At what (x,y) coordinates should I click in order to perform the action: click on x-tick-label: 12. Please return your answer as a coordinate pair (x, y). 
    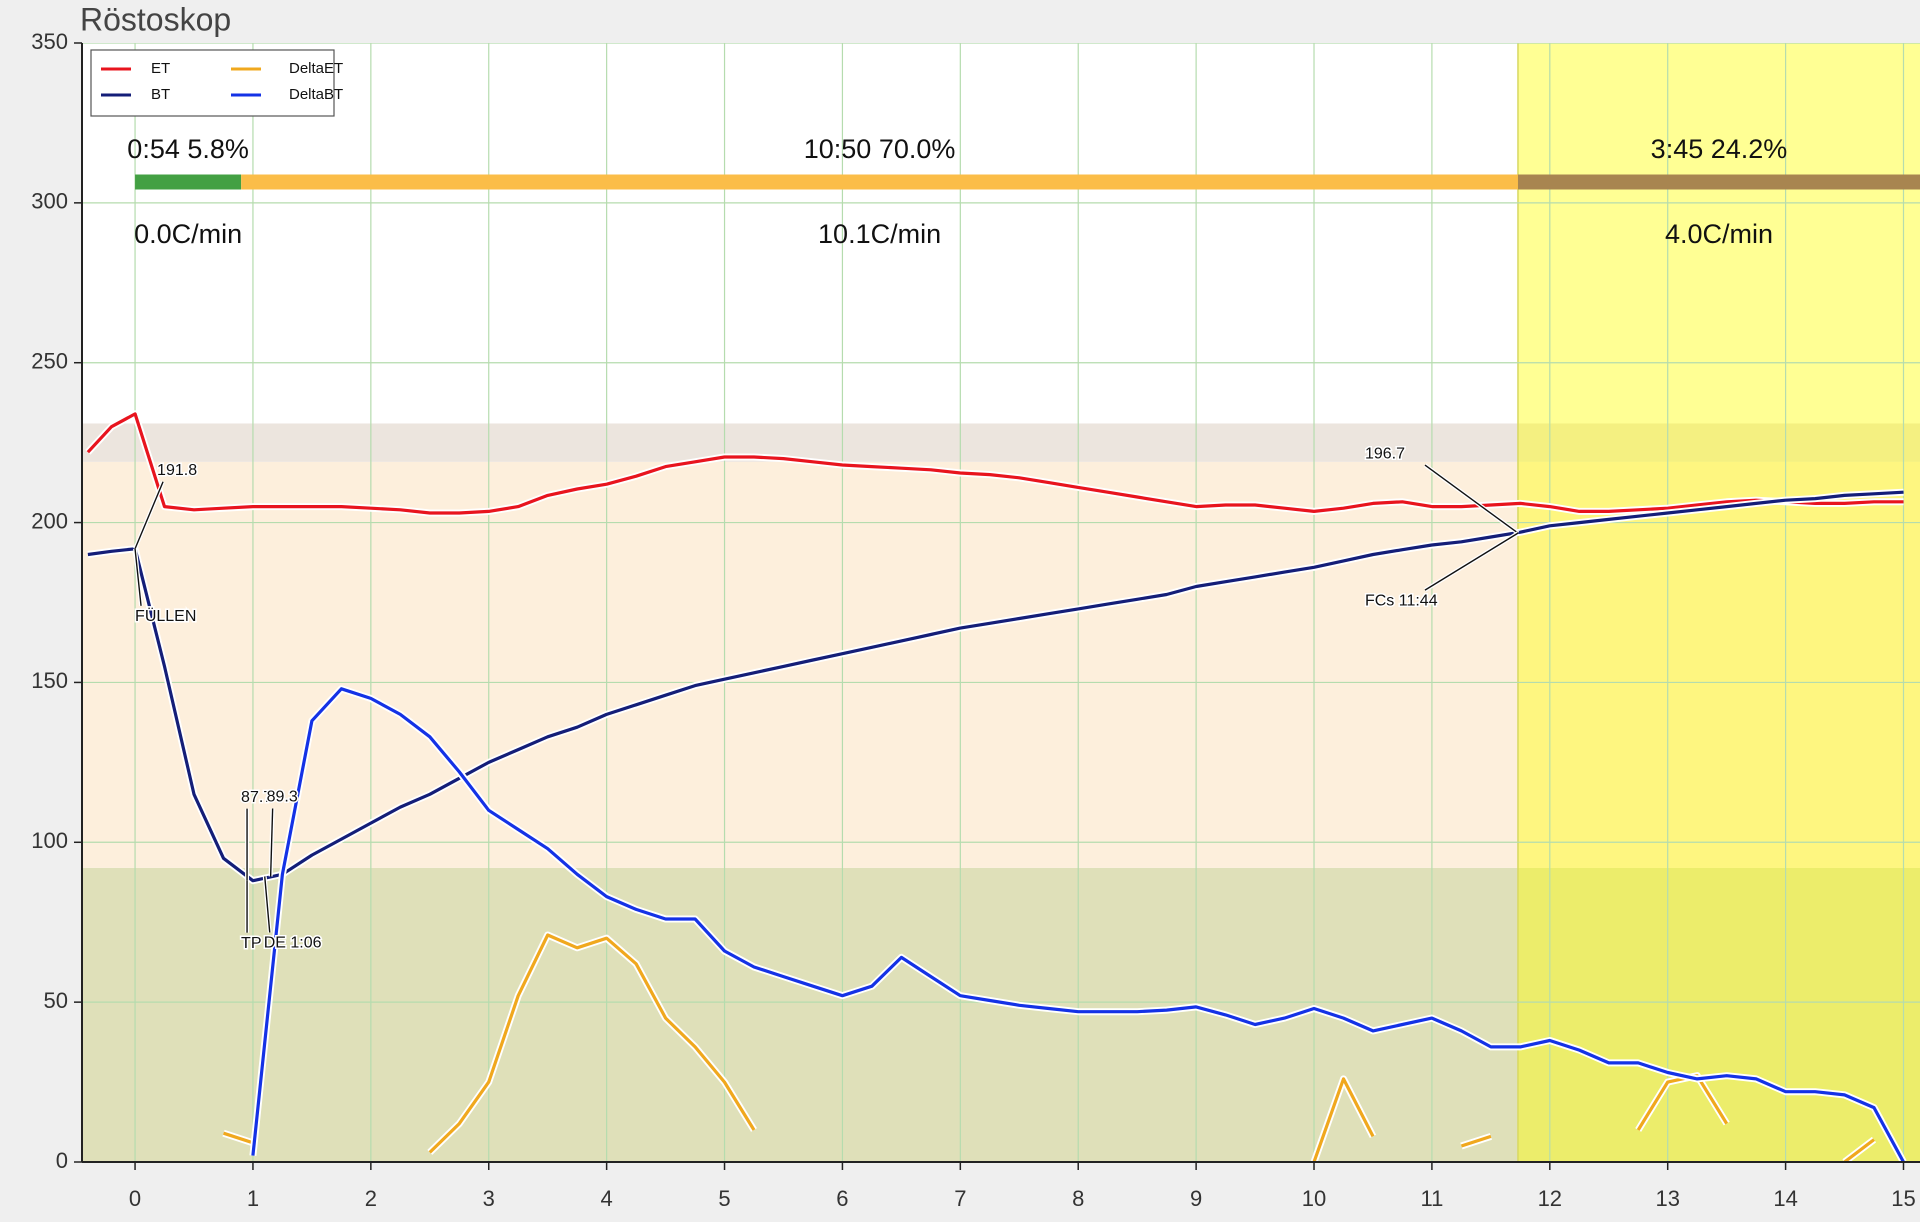
    Looking at the image, I should click on (1550, 1198).